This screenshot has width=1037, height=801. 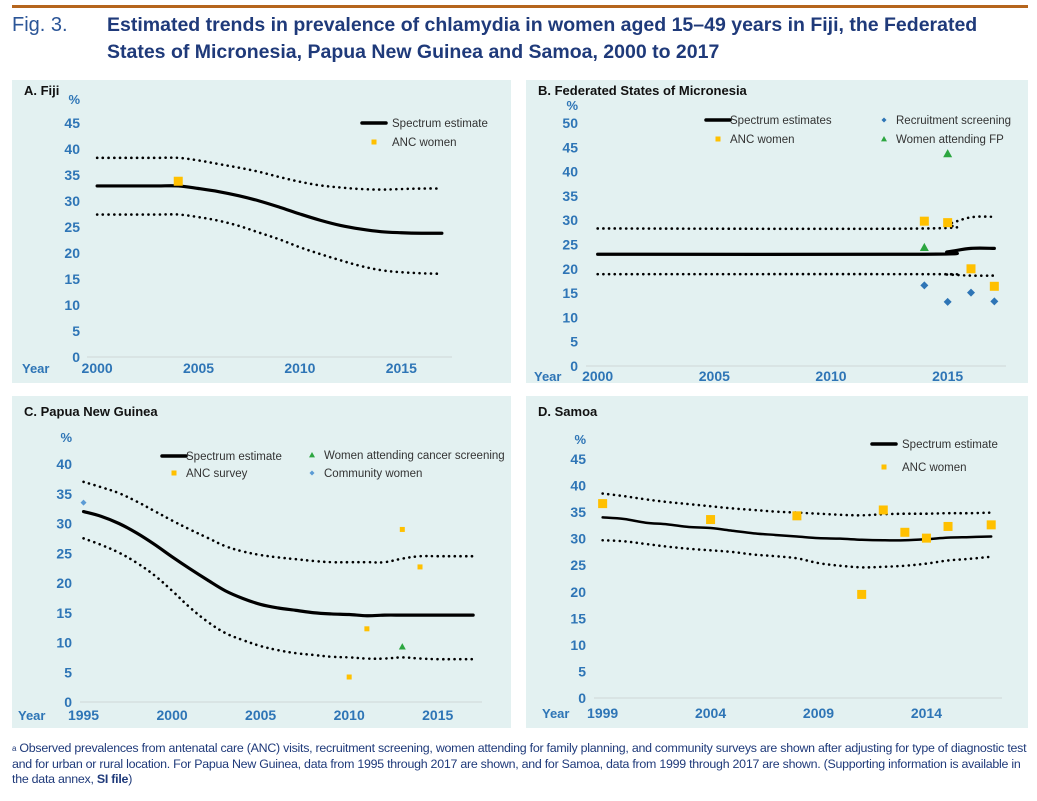 What do you see at coordinates (35, 368) in the screenshot?
I see `x-axis-label: Year` at bounding box center [35, 368].